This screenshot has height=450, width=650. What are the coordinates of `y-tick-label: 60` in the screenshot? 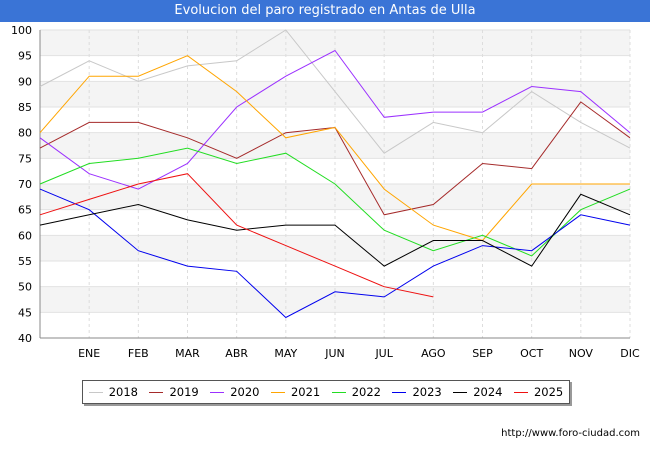 It's located at (25, 235).